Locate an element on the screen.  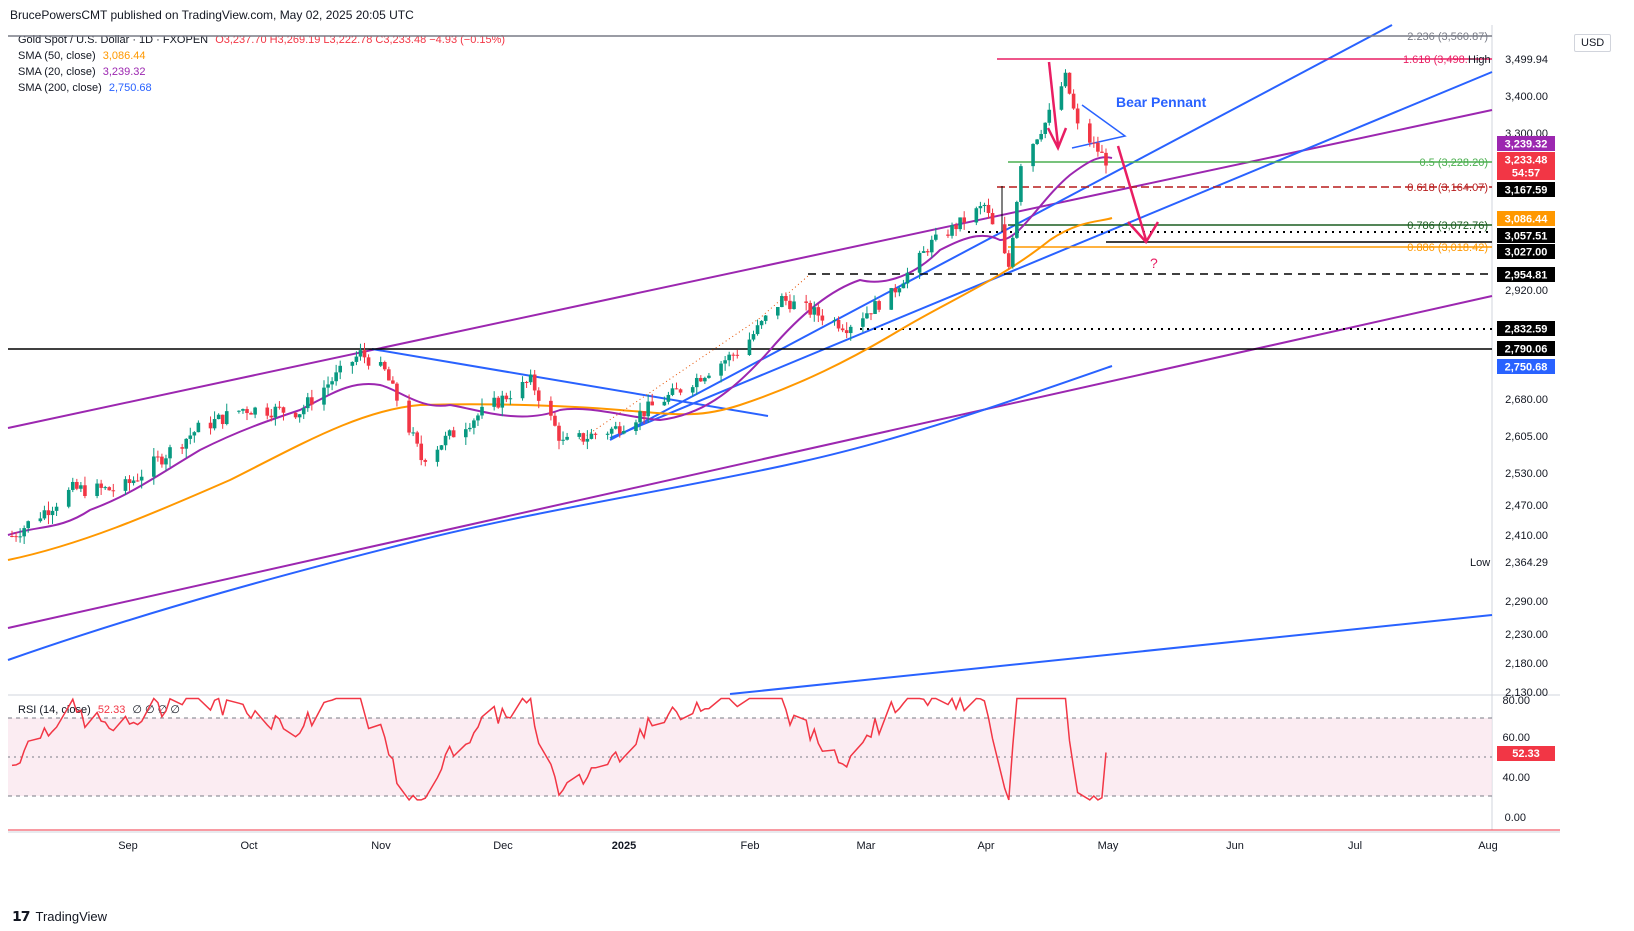
time-axis: Sep Oct Nov Dec 2025 Feb Mar Apr May Jun Jul Aug is located at coordinates (808, 846).